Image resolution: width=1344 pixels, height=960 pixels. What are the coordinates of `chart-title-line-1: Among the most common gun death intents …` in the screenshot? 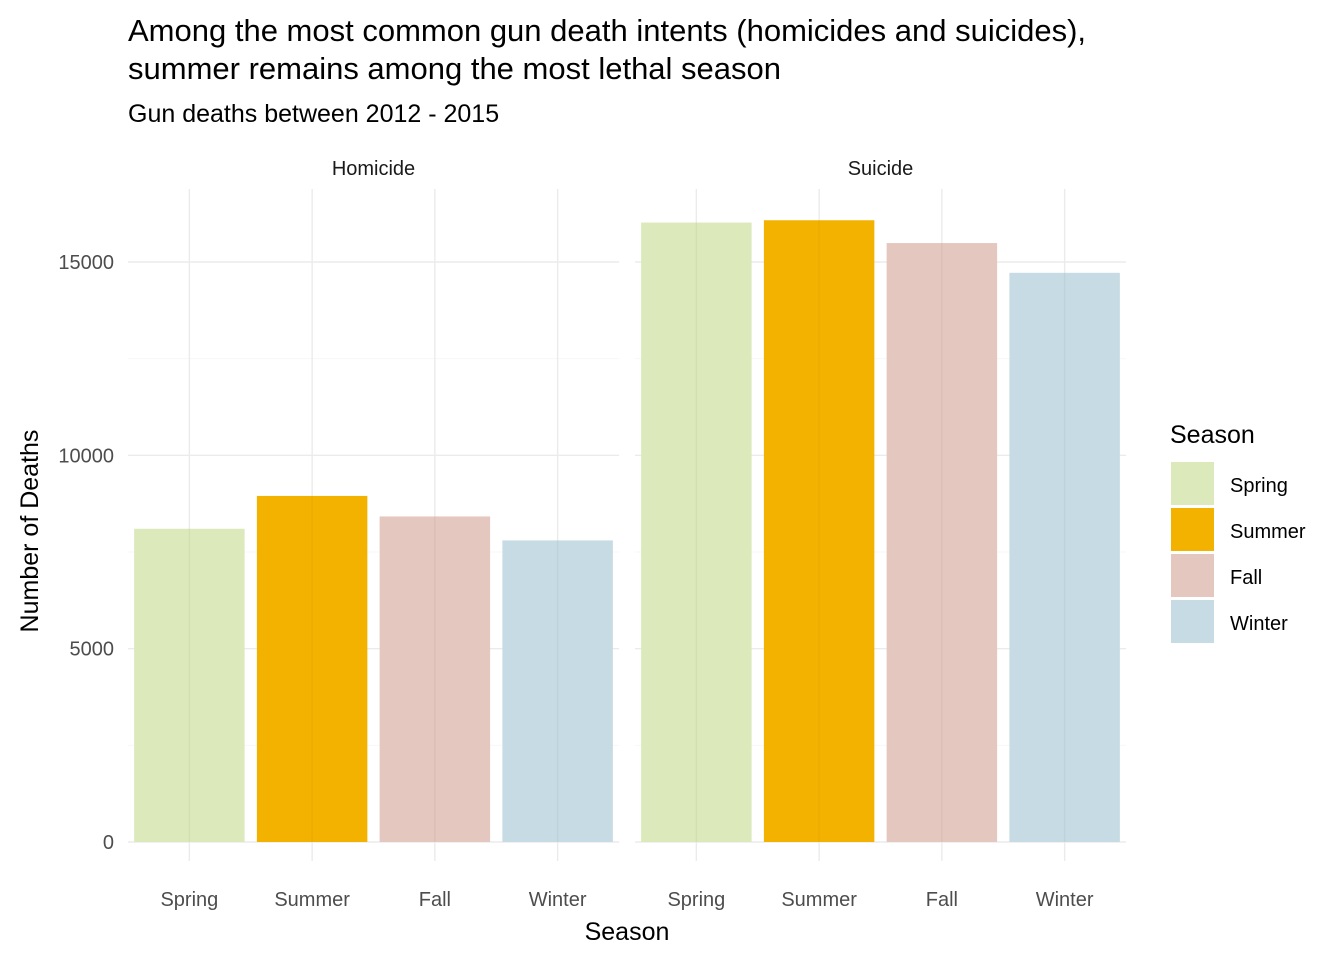 It's located at (607, 30).